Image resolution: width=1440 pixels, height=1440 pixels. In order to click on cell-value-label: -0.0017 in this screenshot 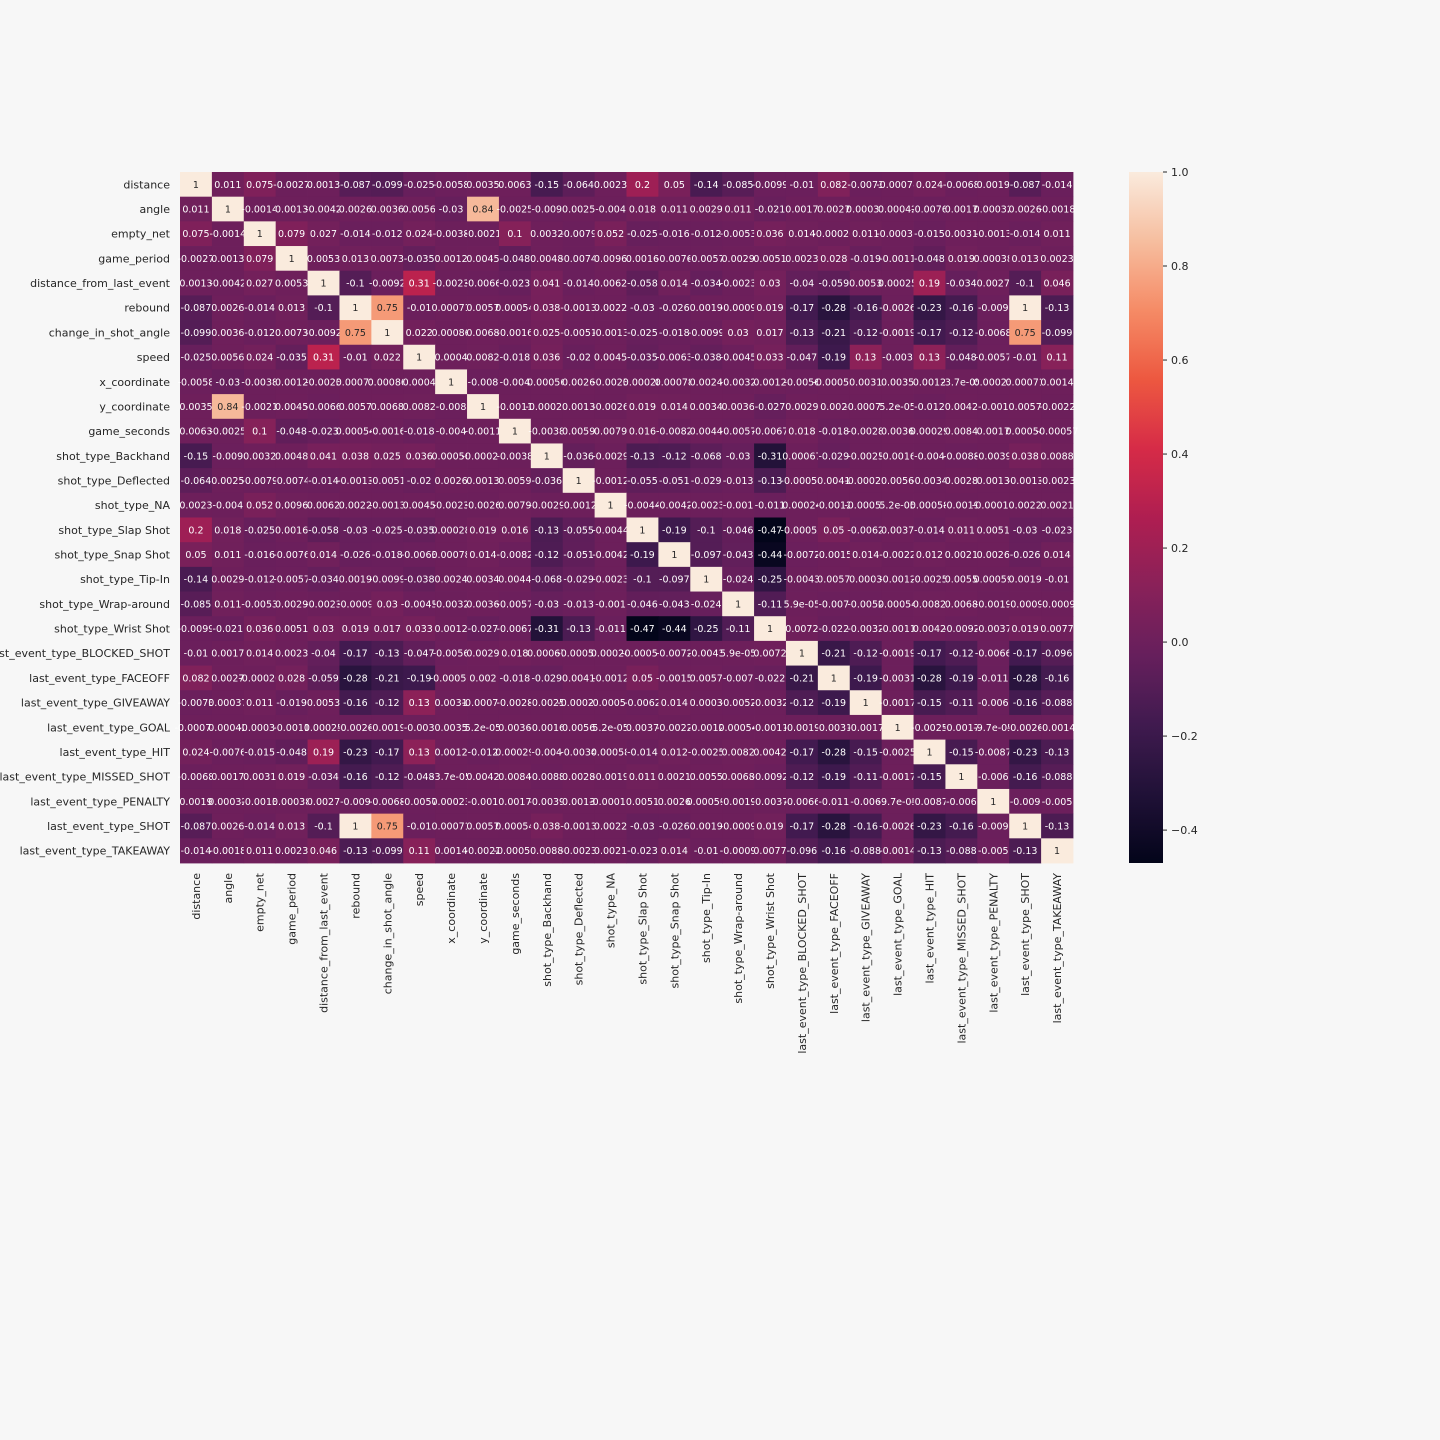, I will do `click(897, 703)`.